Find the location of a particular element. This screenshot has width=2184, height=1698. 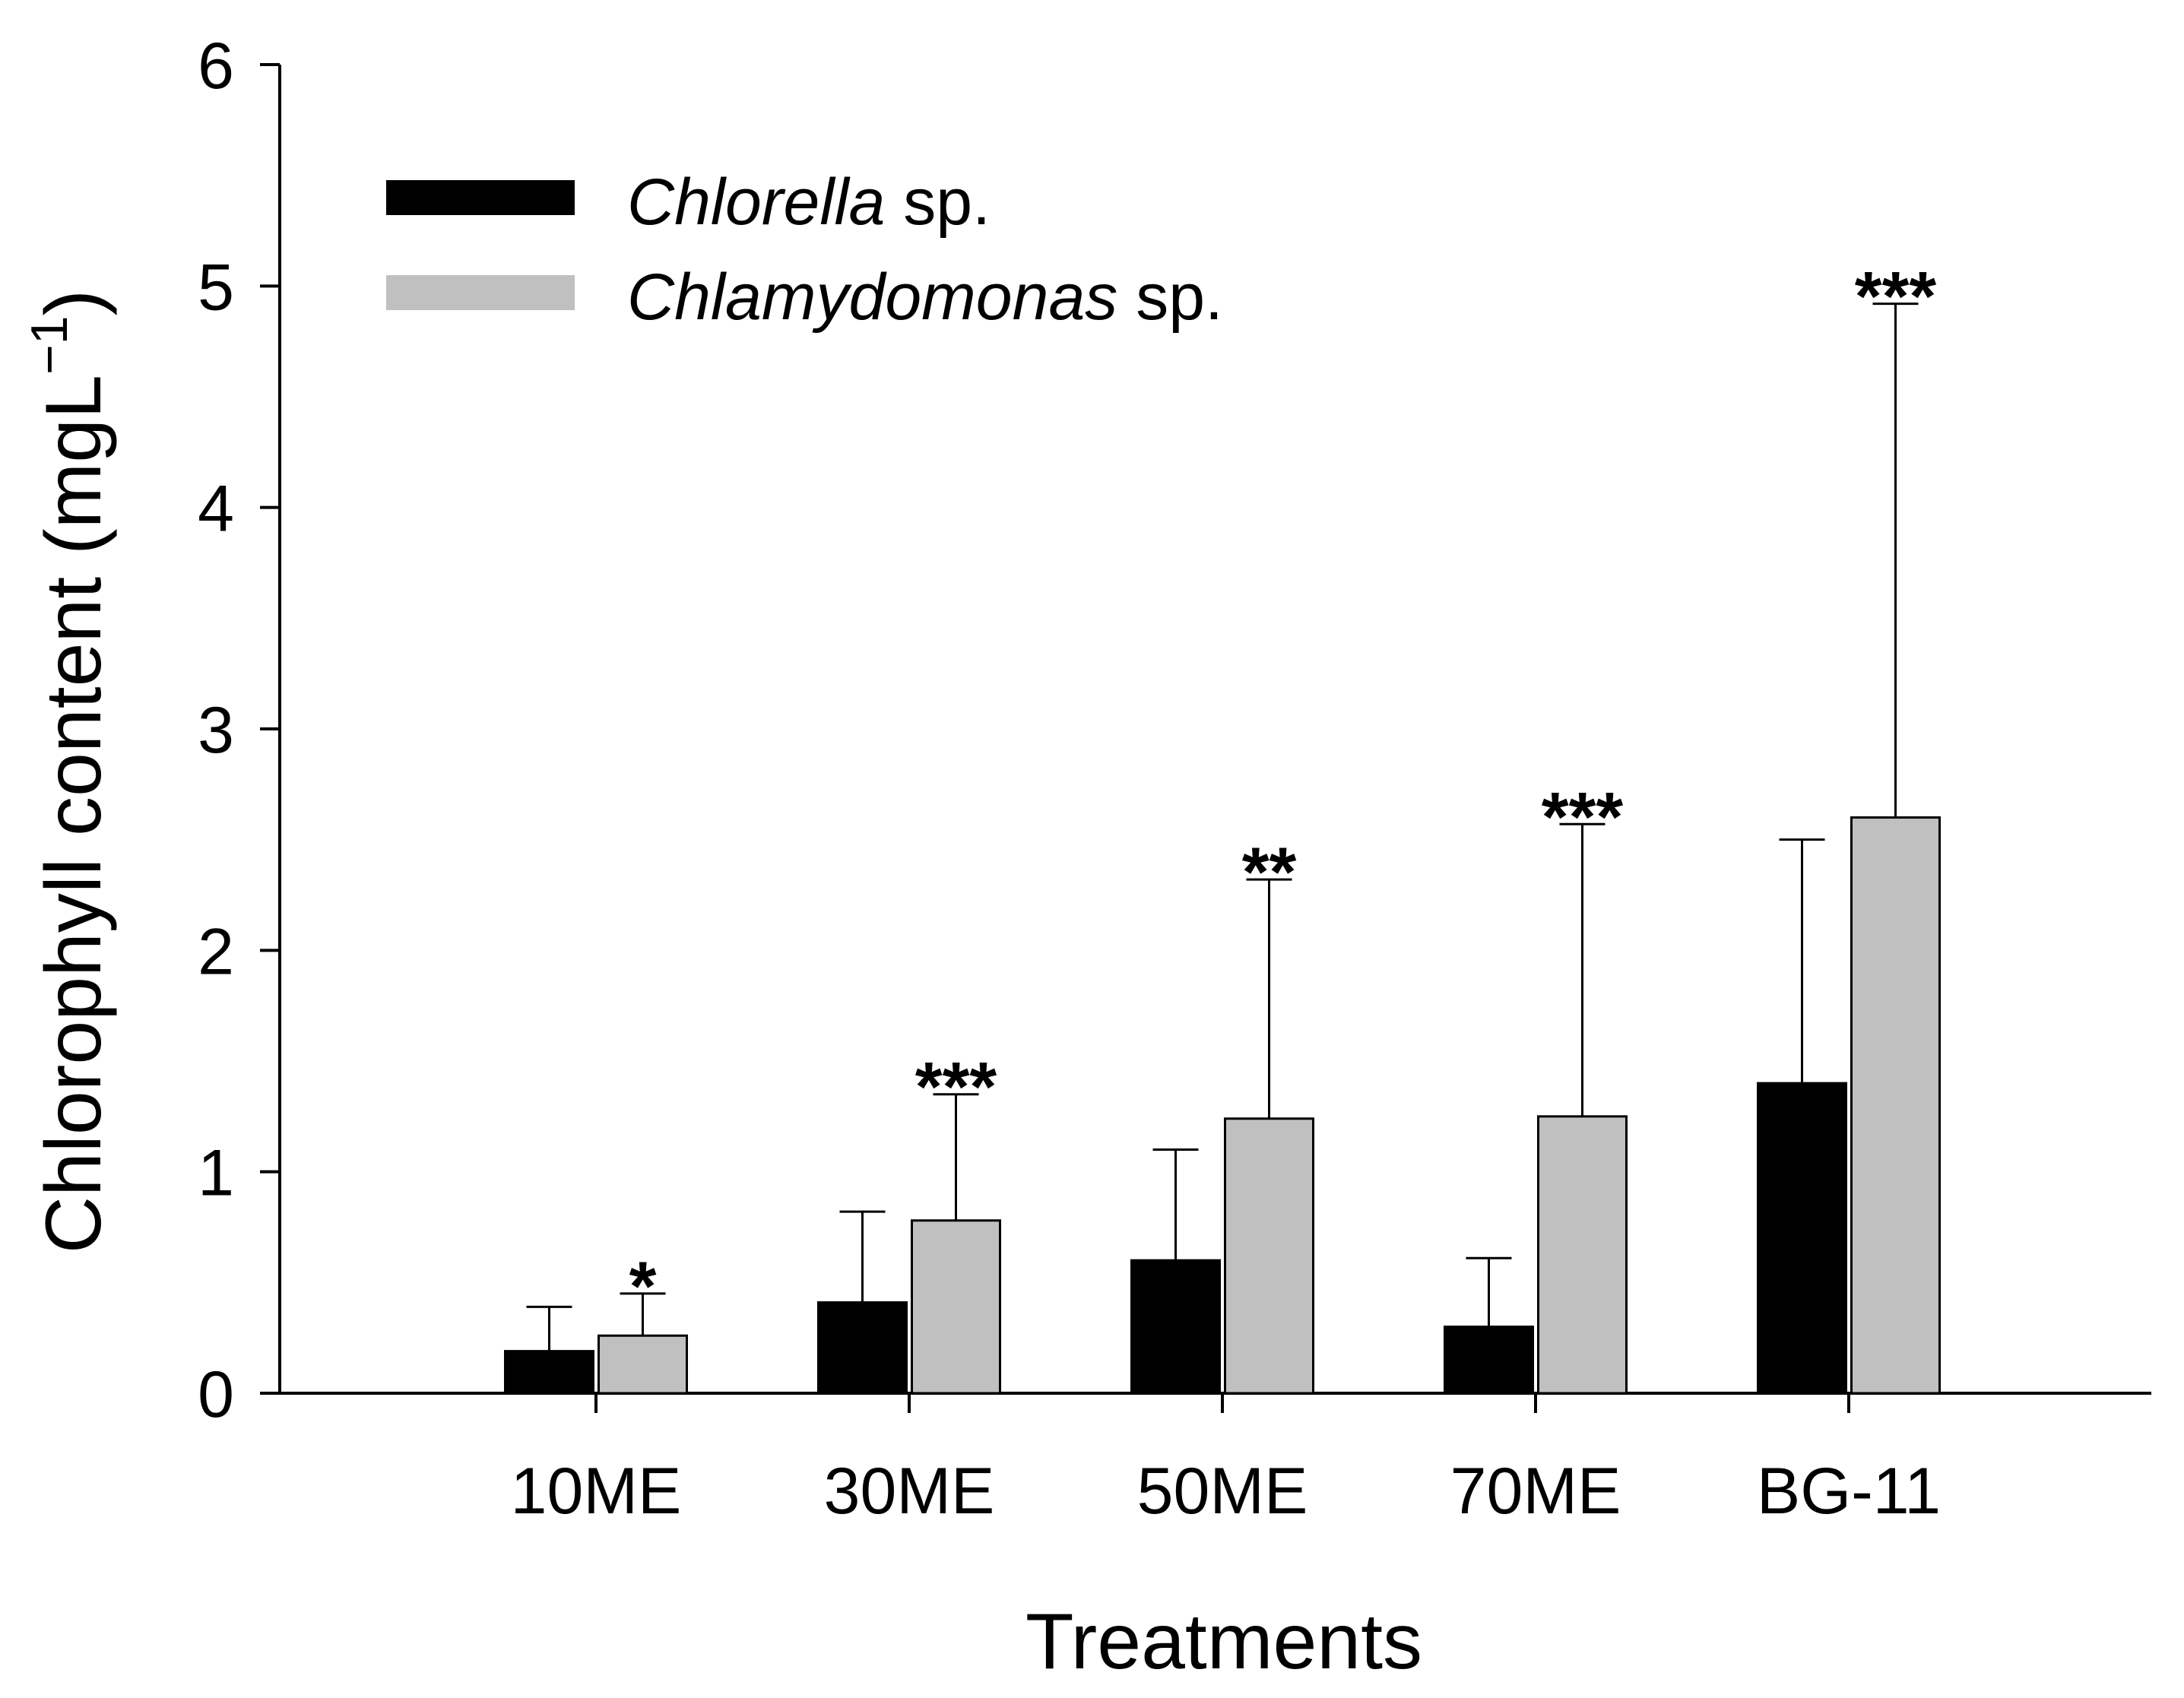

legend: Chlorella sp. Chlamydomonas sp. is located at coordinates (804, 250).